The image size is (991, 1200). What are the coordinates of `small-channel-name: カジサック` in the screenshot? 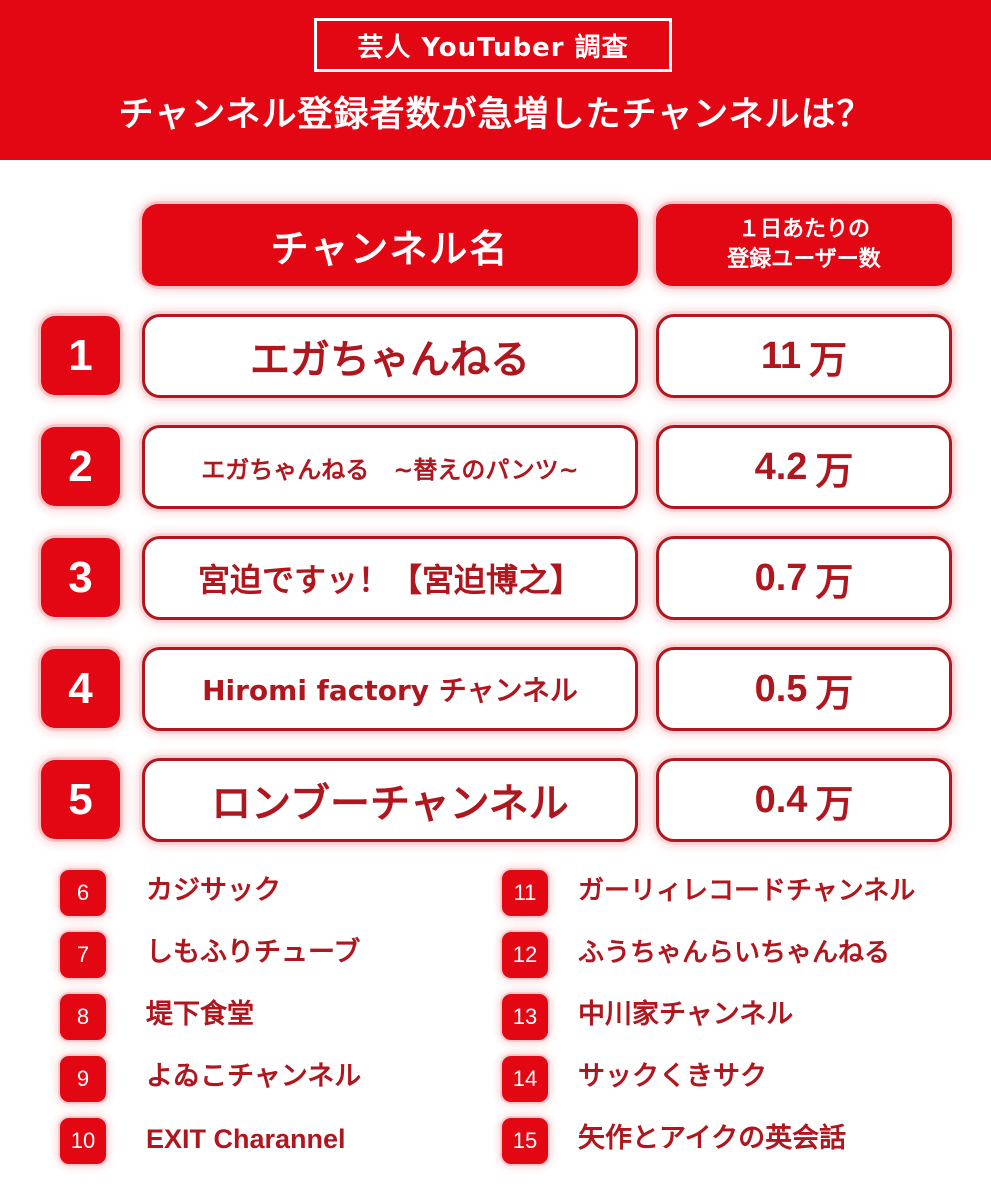 It's located at (213, 890).